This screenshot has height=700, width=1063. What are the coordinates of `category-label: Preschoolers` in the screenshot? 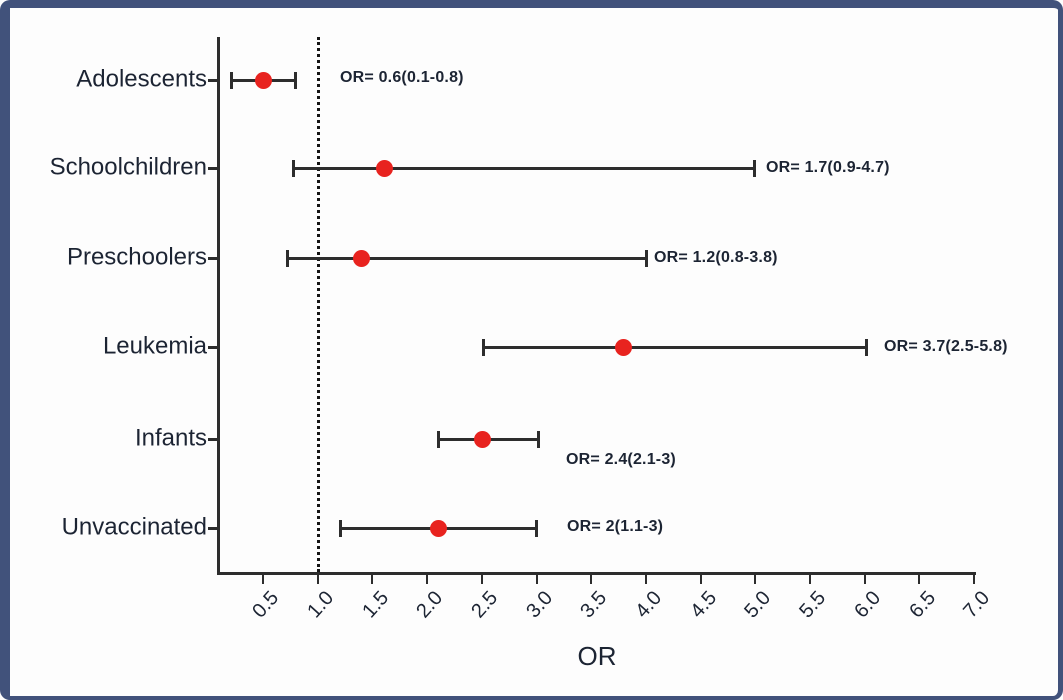 It's located at (136, 257).